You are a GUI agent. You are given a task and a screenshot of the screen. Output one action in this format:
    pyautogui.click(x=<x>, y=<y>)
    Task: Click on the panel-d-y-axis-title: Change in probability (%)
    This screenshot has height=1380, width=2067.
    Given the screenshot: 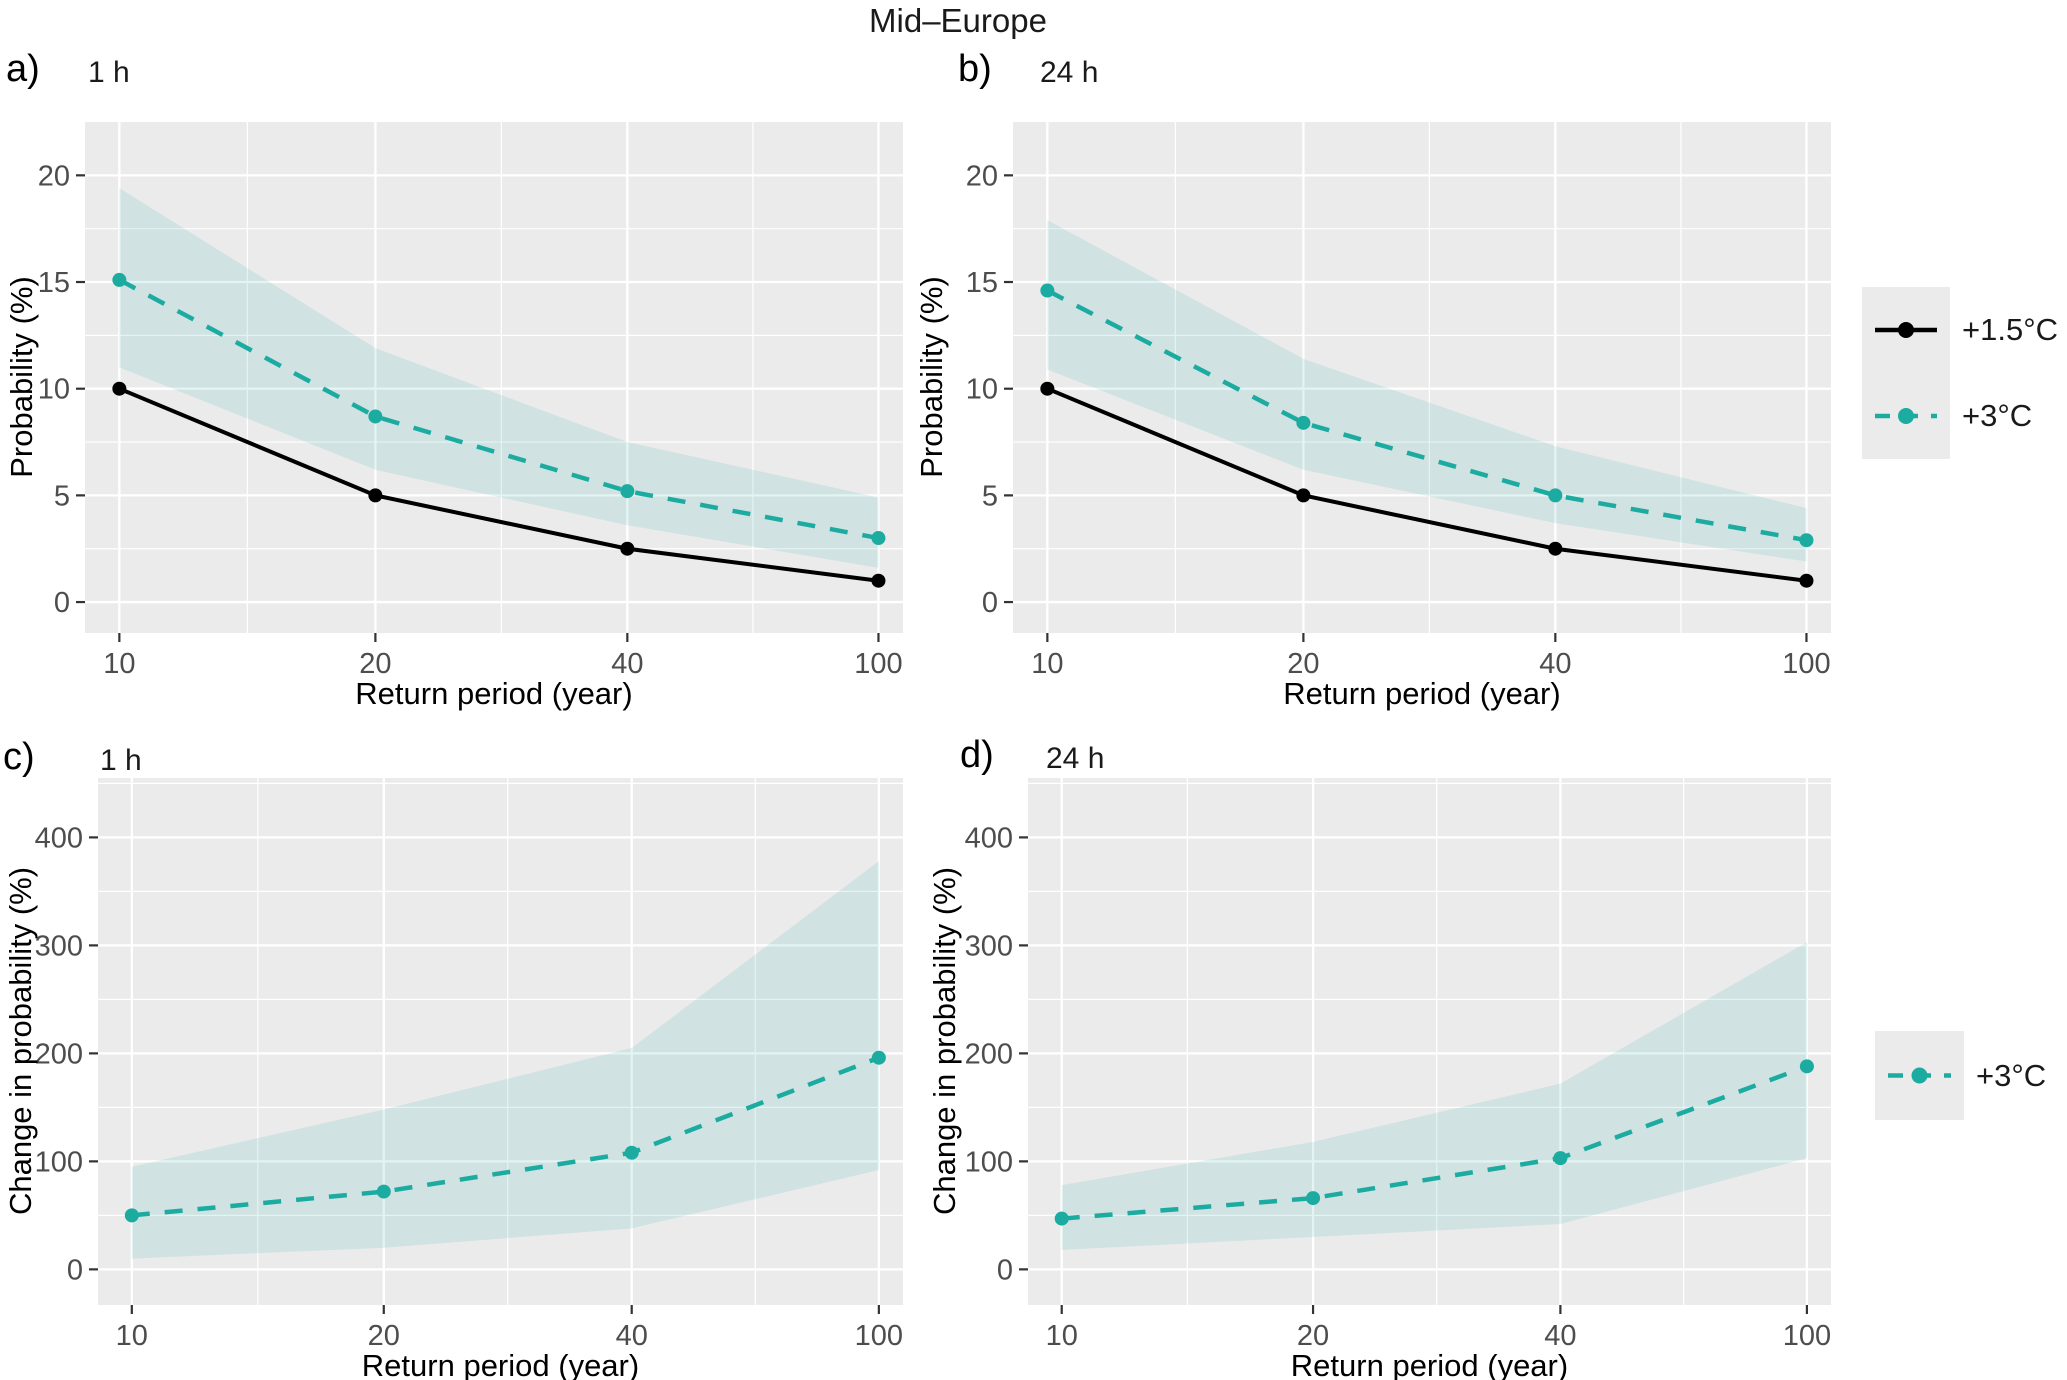 What is the action you would take?
    pyautogui.click(x=944, y=1041)
    